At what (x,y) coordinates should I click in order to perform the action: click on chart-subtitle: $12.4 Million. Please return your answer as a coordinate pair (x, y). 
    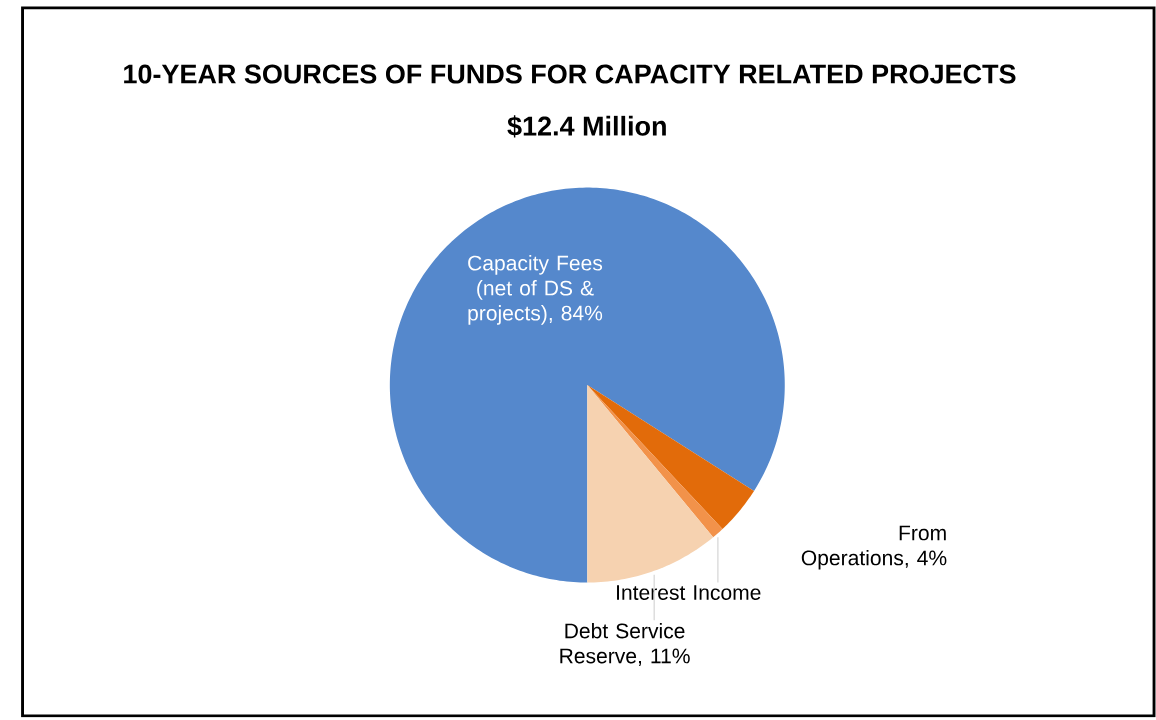
    Looking at the image, I should click on (586, 126).